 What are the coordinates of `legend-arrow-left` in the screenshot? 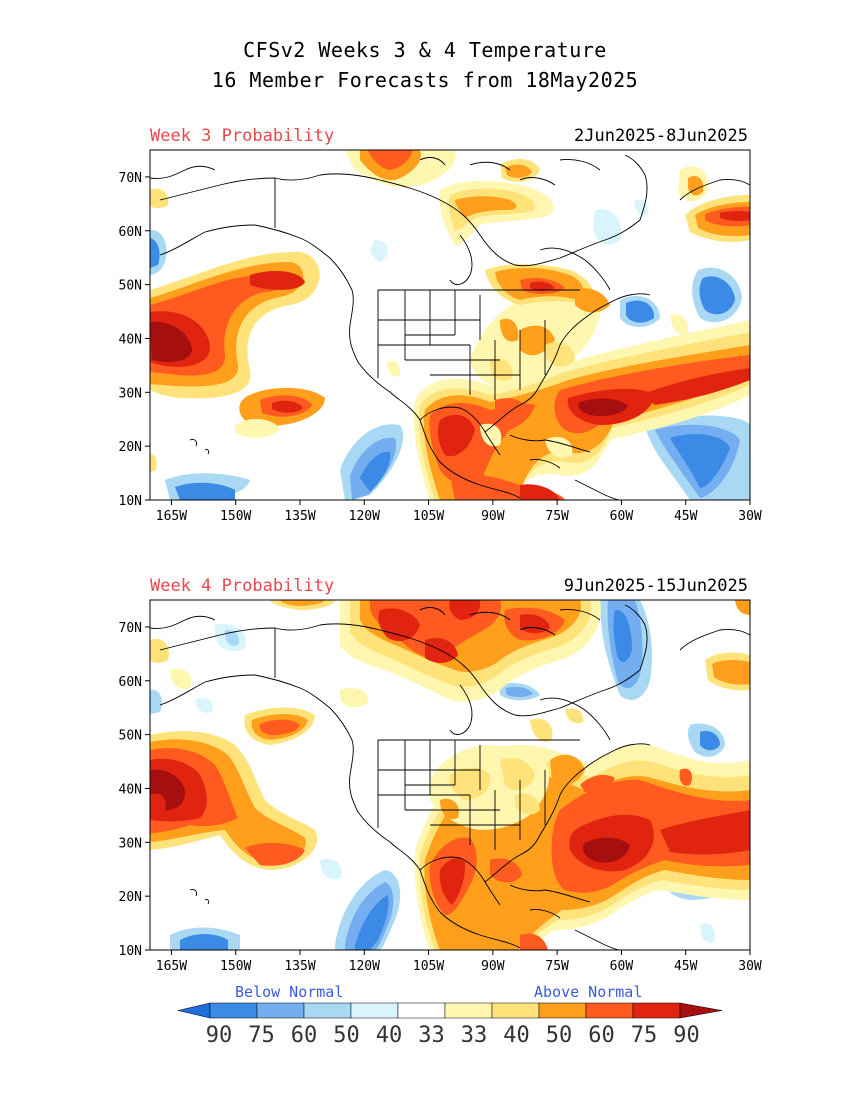 It's located at (194, 1010).